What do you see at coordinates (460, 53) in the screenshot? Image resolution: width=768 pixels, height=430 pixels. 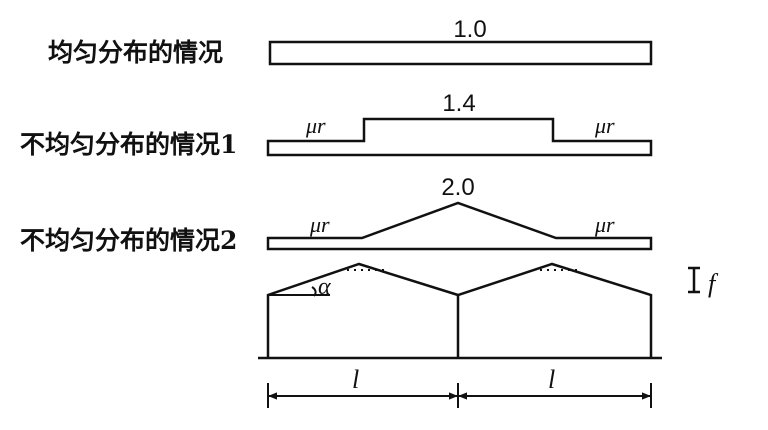 I see `uniform-load-block` at bounding box center [460, 53].